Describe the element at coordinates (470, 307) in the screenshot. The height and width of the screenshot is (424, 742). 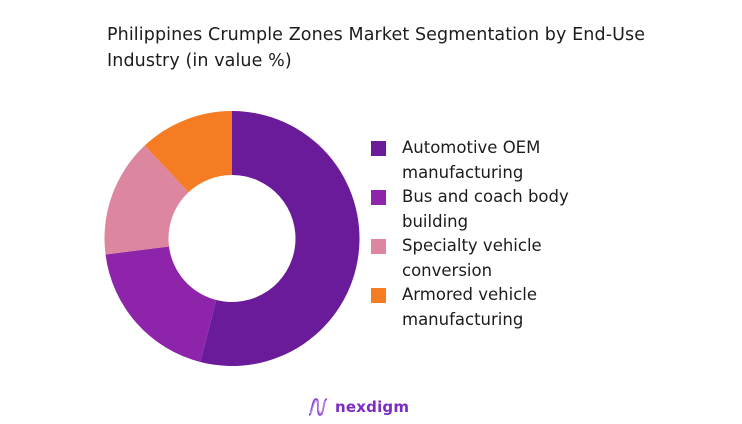
I see `legend-label: Armored vehicle manufacturing` at that location.